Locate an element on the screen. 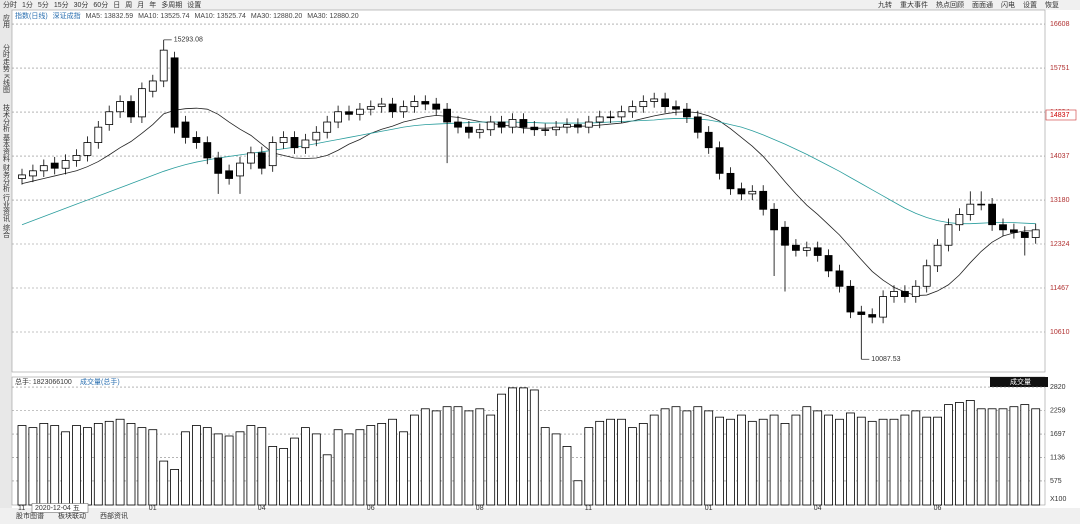 This screenshot has height=524, width=1080. tool-button: 设置 is located at coordinates (1030, 4).